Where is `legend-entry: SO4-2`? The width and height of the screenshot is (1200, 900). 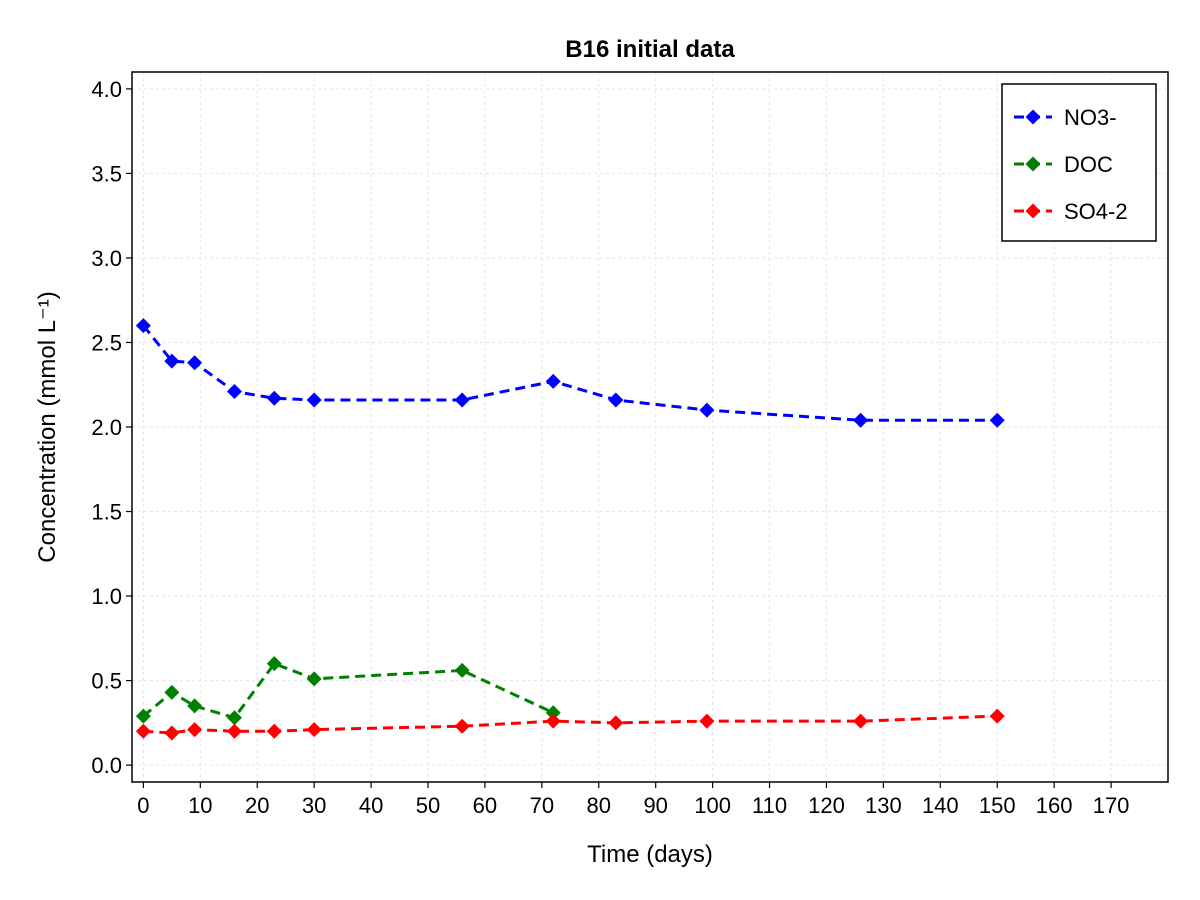
legend-entry: SO4-2 is located at coordinates (1071, 211).